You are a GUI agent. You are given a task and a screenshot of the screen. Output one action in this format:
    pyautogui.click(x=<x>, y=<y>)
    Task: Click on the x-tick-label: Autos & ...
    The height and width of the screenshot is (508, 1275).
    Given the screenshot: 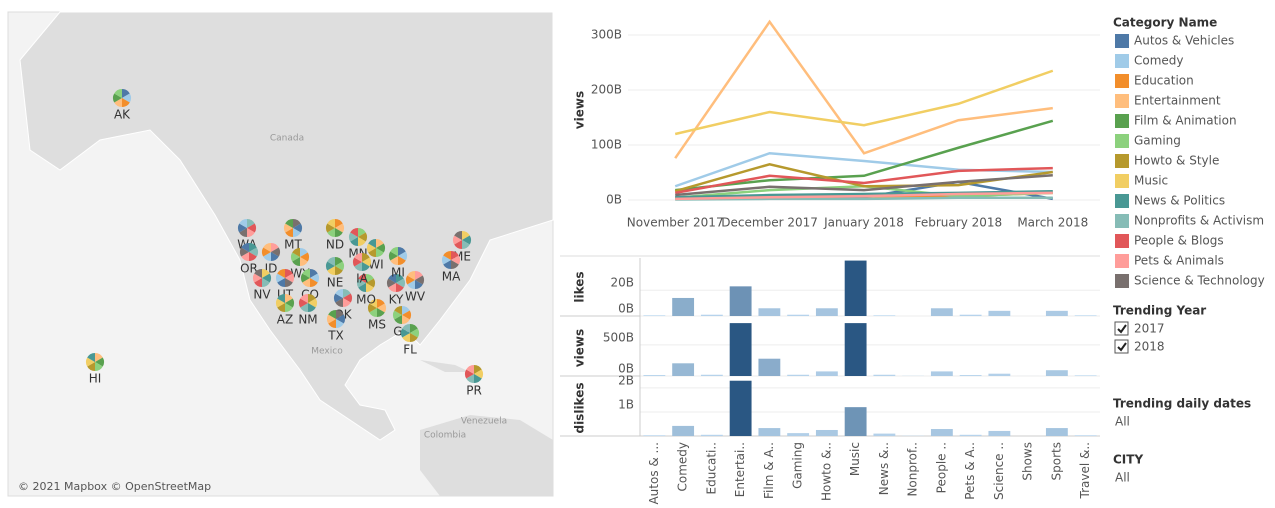 What is the action you would take?
    pyautogui.click(x=654, y=473)
    